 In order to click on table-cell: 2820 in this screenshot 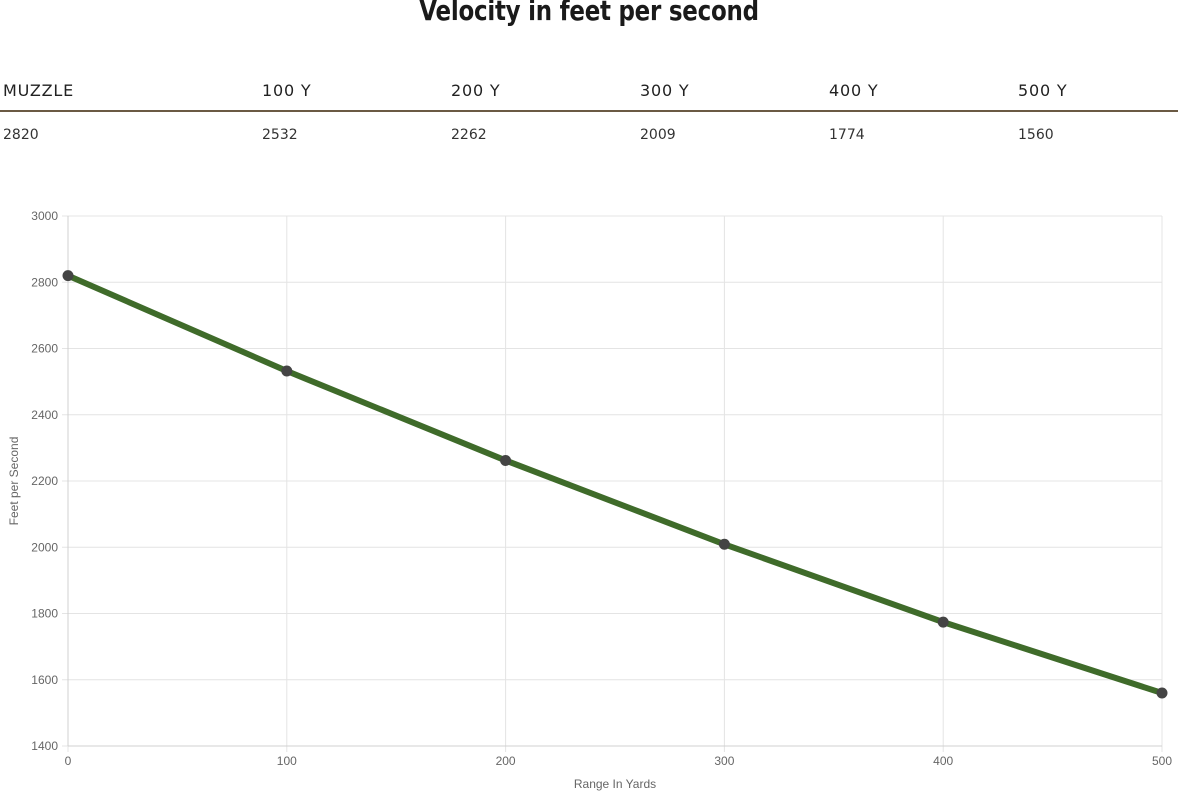, I will do `click(21, 135)`.